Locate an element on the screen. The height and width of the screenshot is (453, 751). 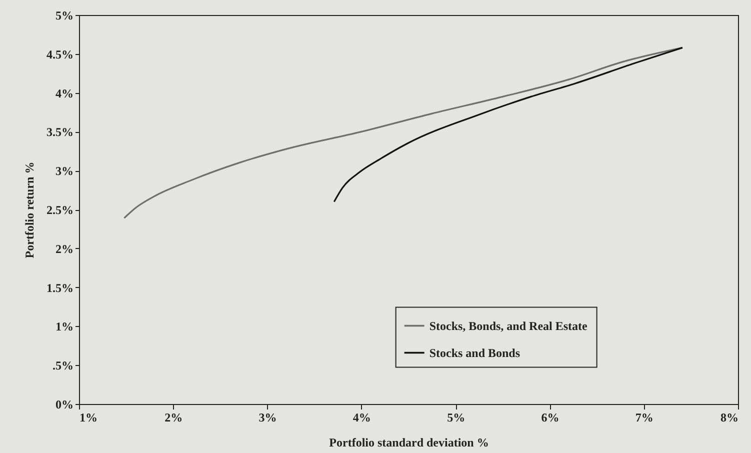
y-tick-label: 4% is located at coordinates (65, 93).